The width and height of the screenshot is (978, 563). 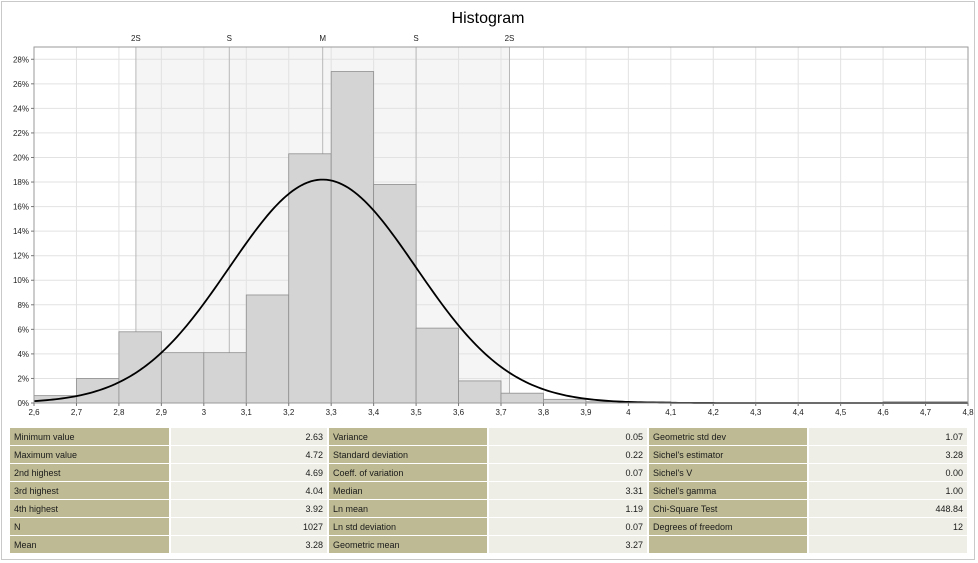 What do you see at coordinates (23, 329) in the screenshot?
I see `y-tick-label: 6%` at bounding box center [23, 329].